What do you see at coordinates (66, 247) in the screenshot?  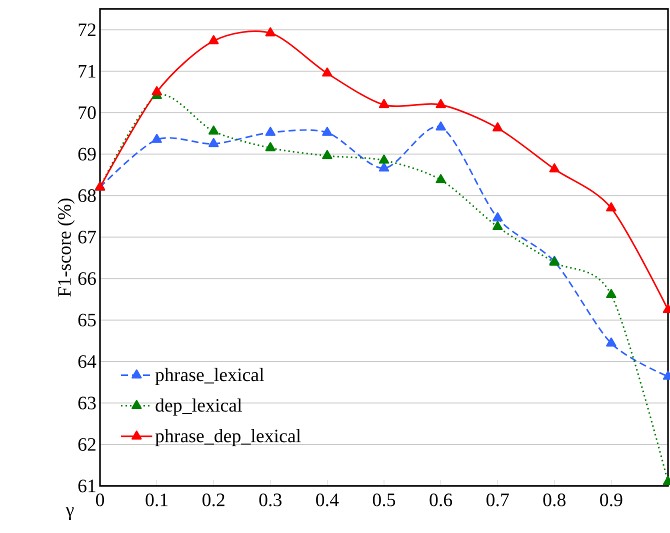 I see `y-axis-title: F1-score (%)` at bounding box center [66, 247].